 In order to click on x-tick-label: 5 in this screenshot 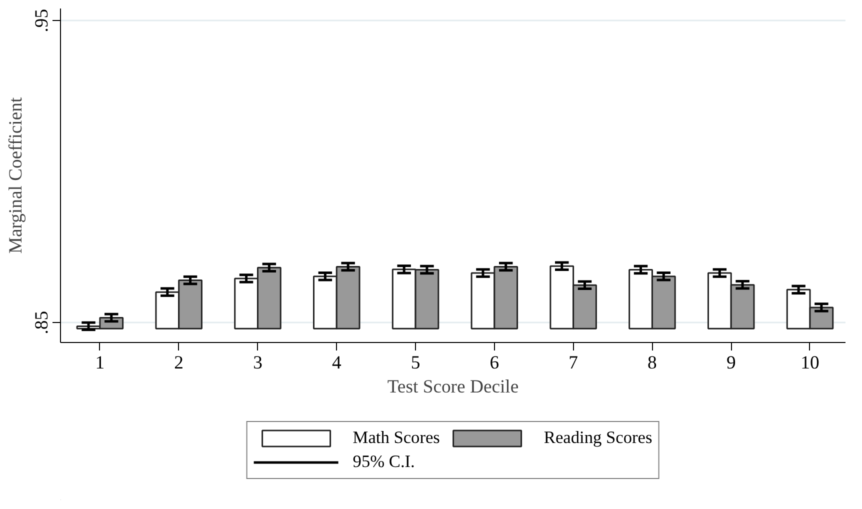, I will do `click(415, 363)`.